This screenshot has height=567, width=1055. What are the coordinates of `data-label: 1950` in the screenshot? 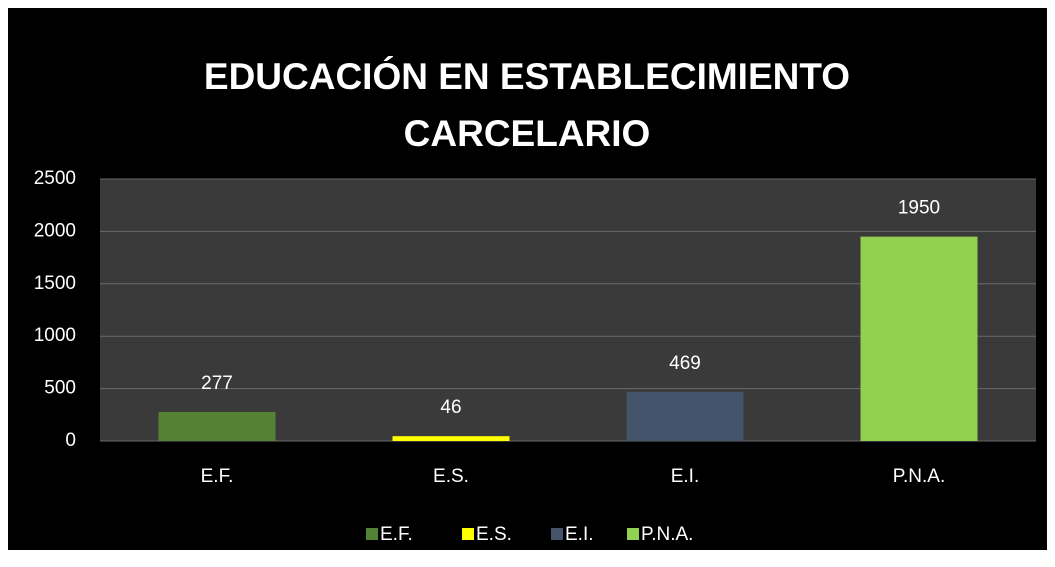 It's located at (919, 208).